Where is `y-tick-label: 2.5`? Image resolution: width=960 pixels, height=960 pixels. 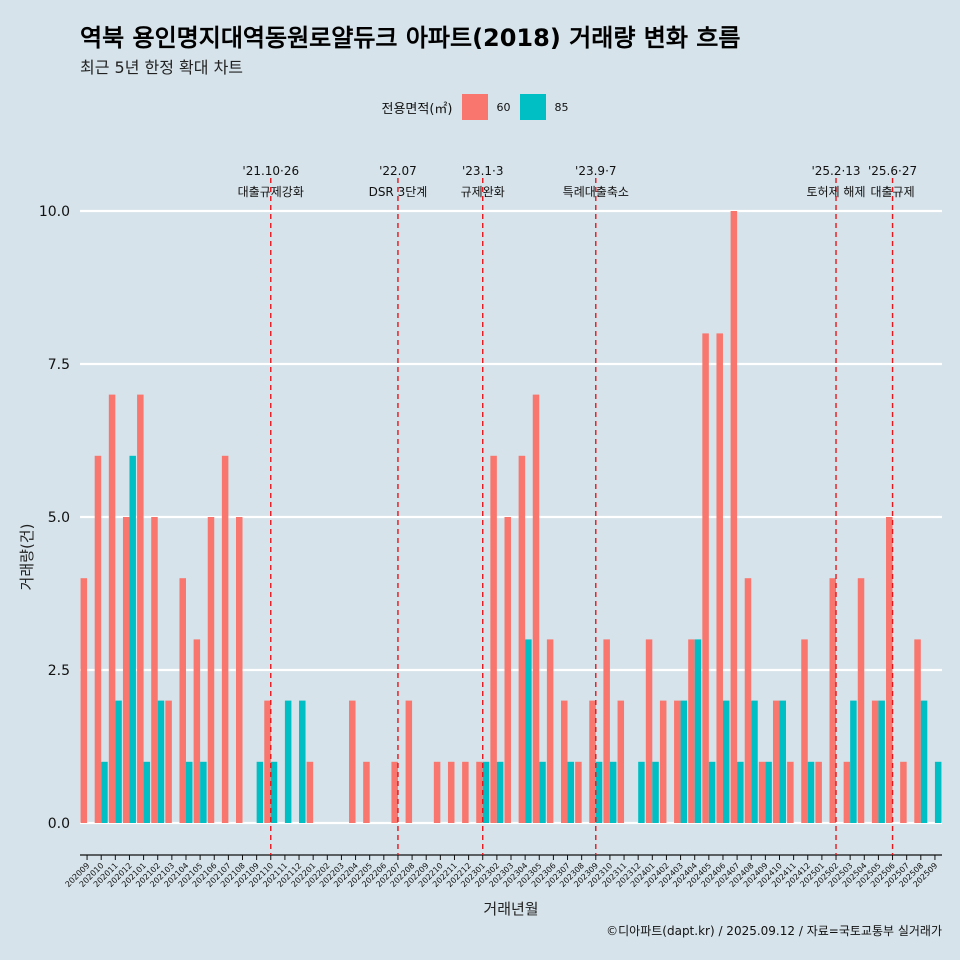
y-tick-label: 2.5 is located at coordinates (59, 671).